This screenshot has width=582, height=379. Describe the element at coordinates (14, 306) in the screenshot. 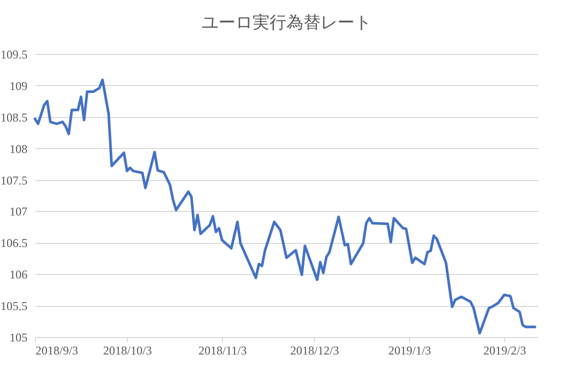

I see `y-tick-label: 105.5` at that location.